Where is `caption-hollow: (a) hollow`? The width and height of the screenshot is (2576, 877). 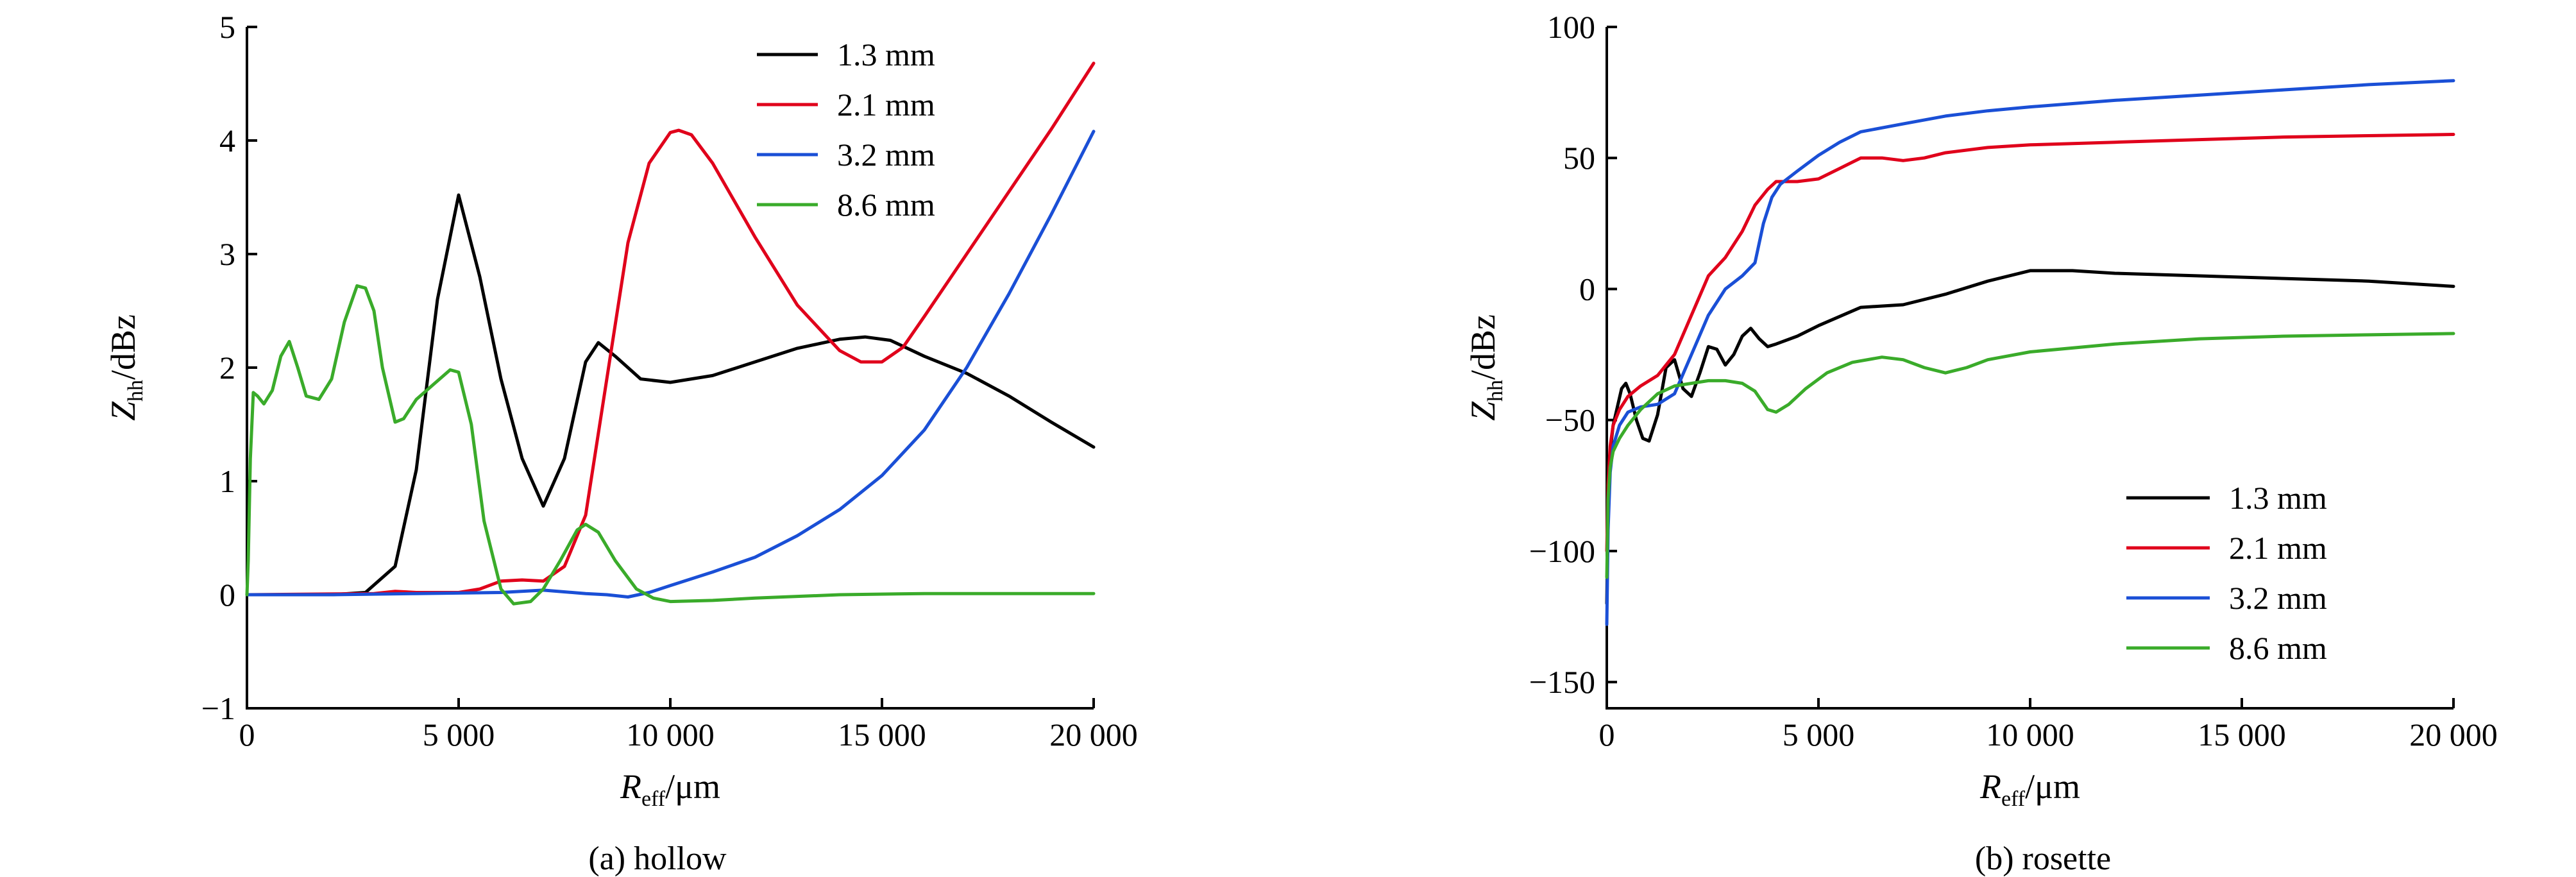 caption-hollow: (a) hollow is located at coordinates (657, 858).